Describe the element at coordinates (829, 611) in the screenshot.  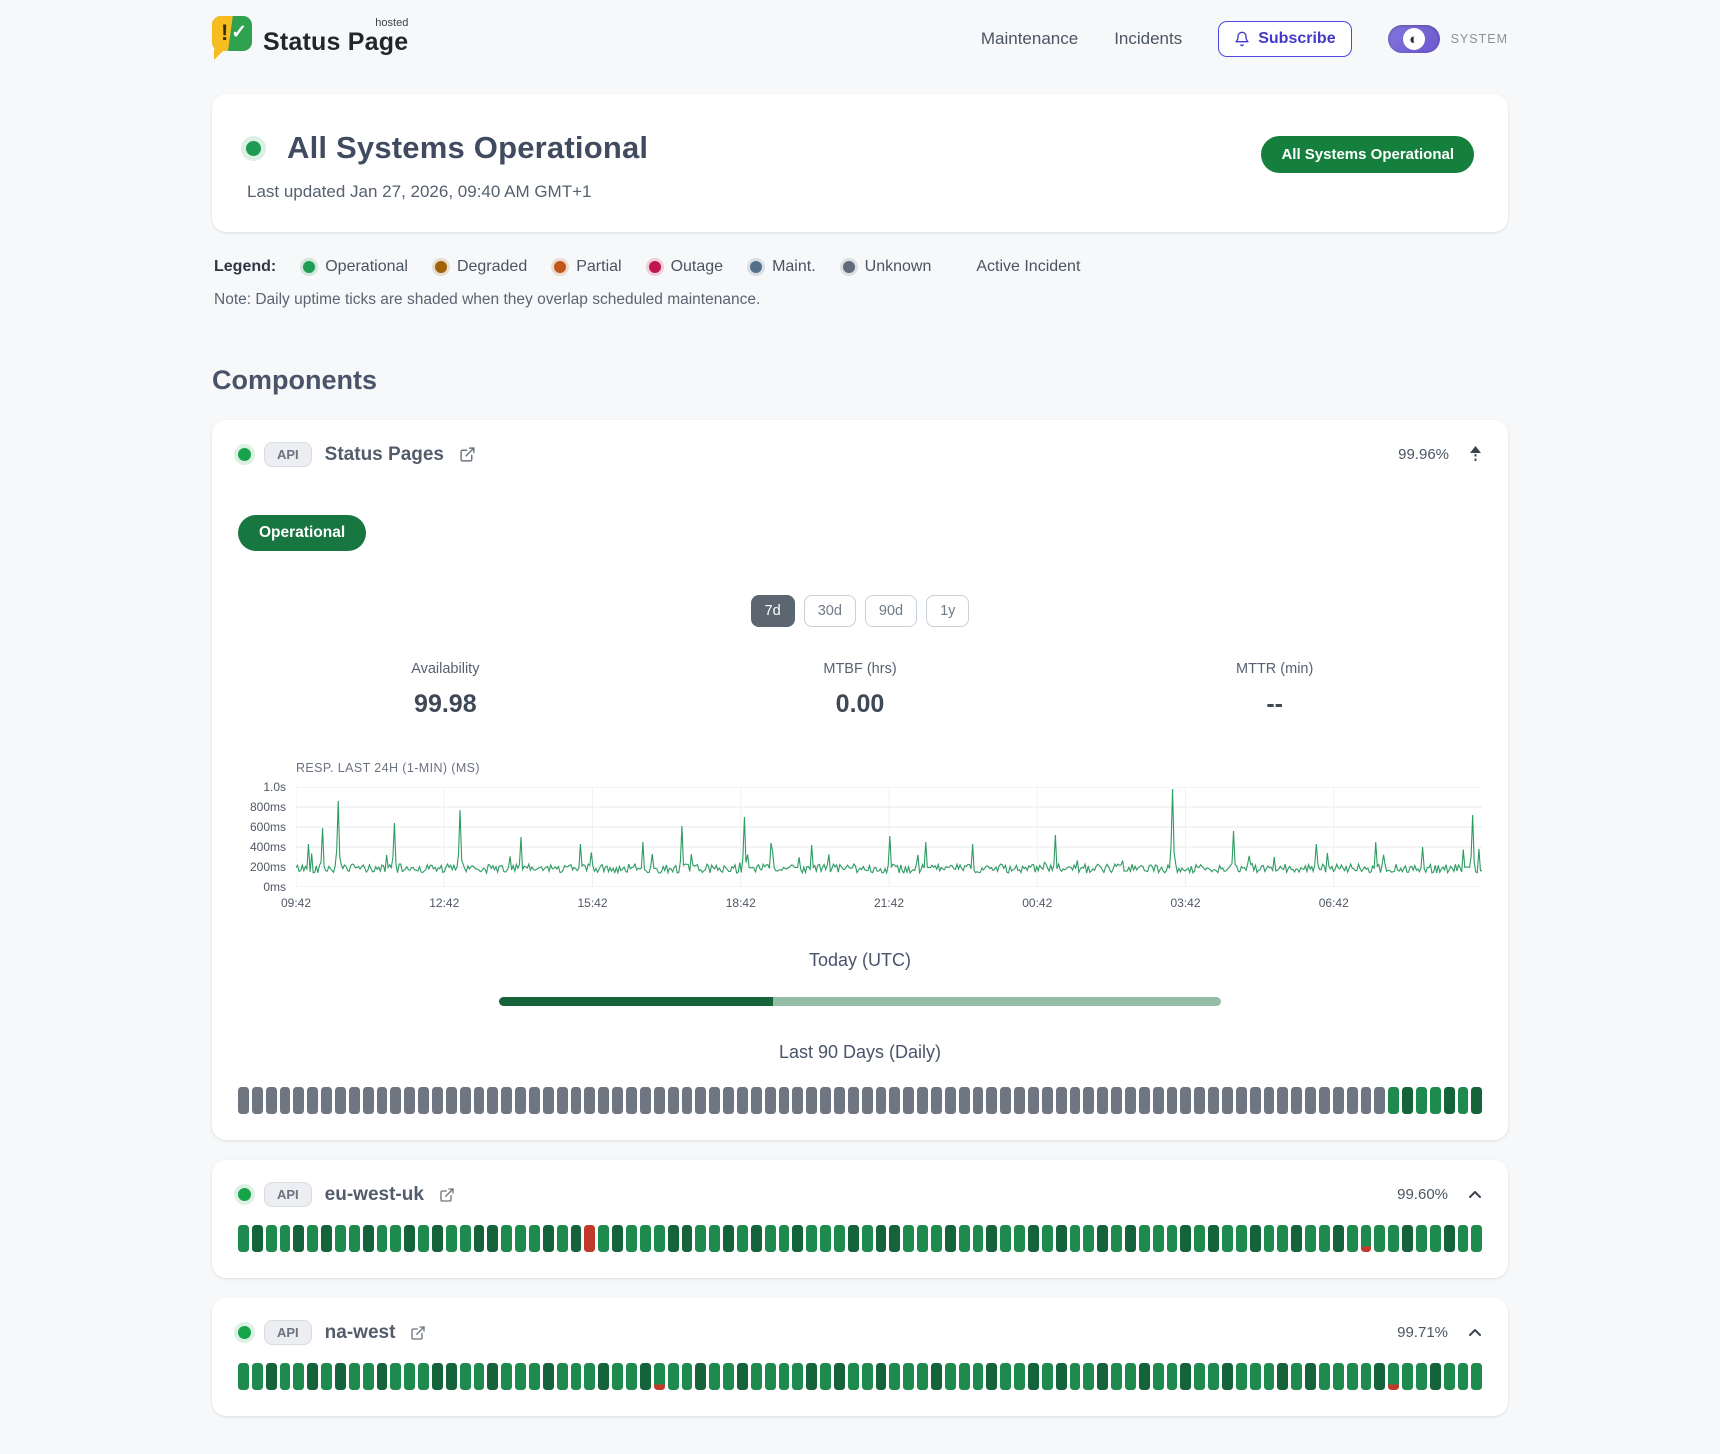
I see `range-button-30d: 30d` at that location.